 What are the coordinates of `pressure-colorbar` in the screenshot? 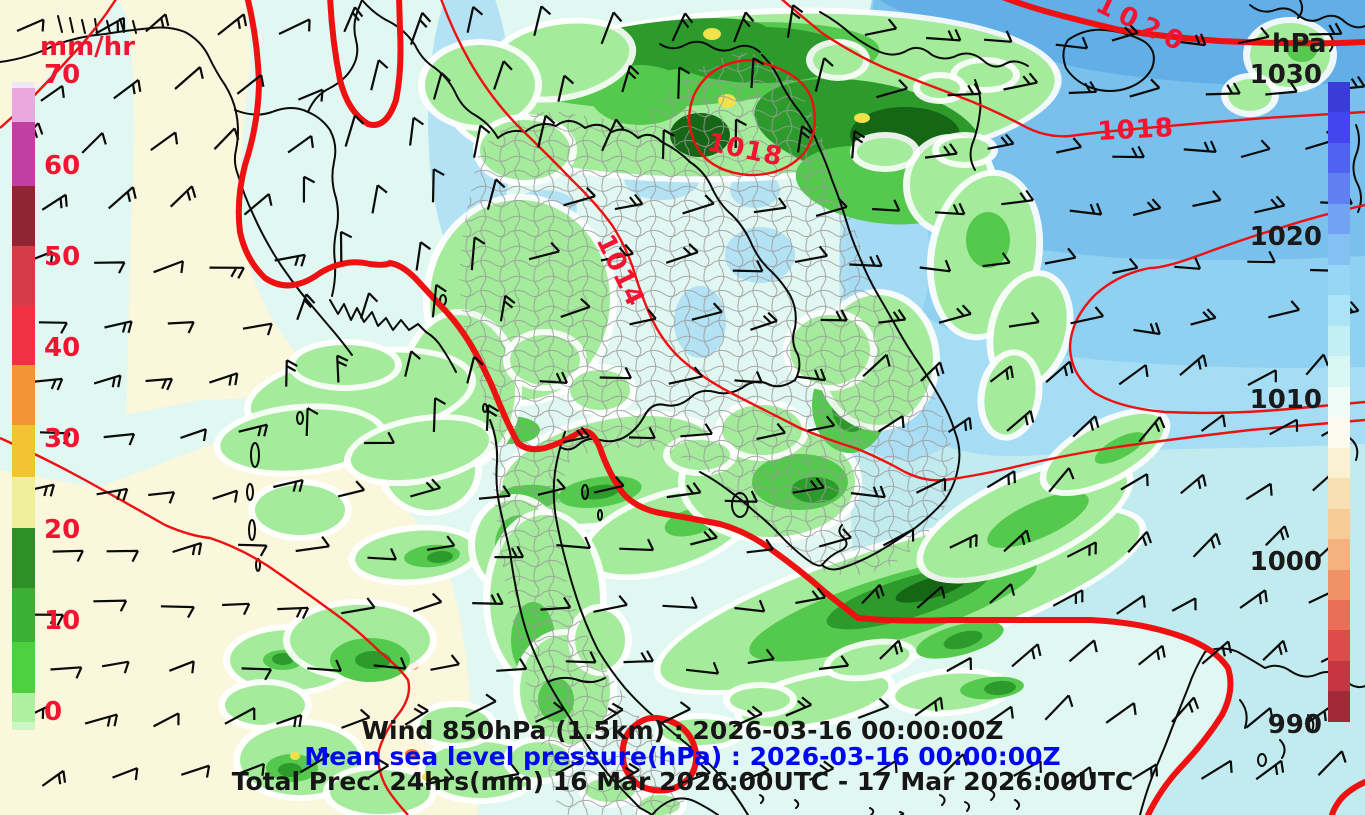 It's located at (1339, 402).